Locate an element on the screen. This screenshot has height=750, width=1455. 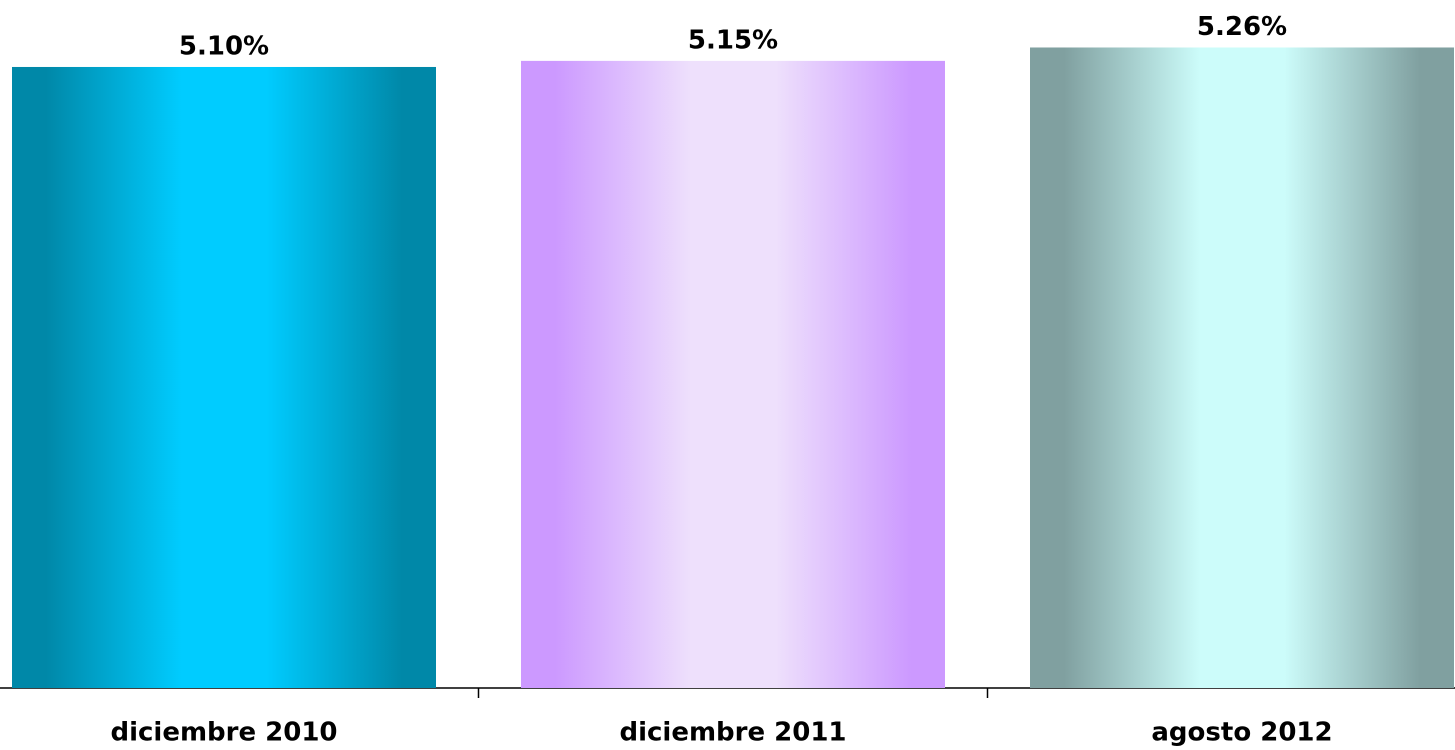
value-label: 5.15% is located at coordinates (733, 40).